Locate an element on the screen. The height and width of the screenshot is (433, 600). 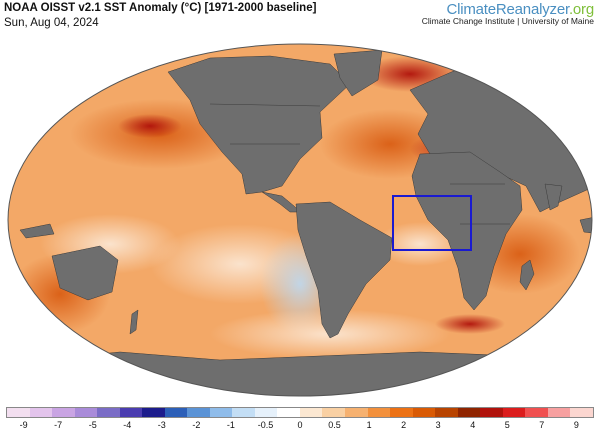
legend-label: -0.5 is located at coordinates (265, 425).